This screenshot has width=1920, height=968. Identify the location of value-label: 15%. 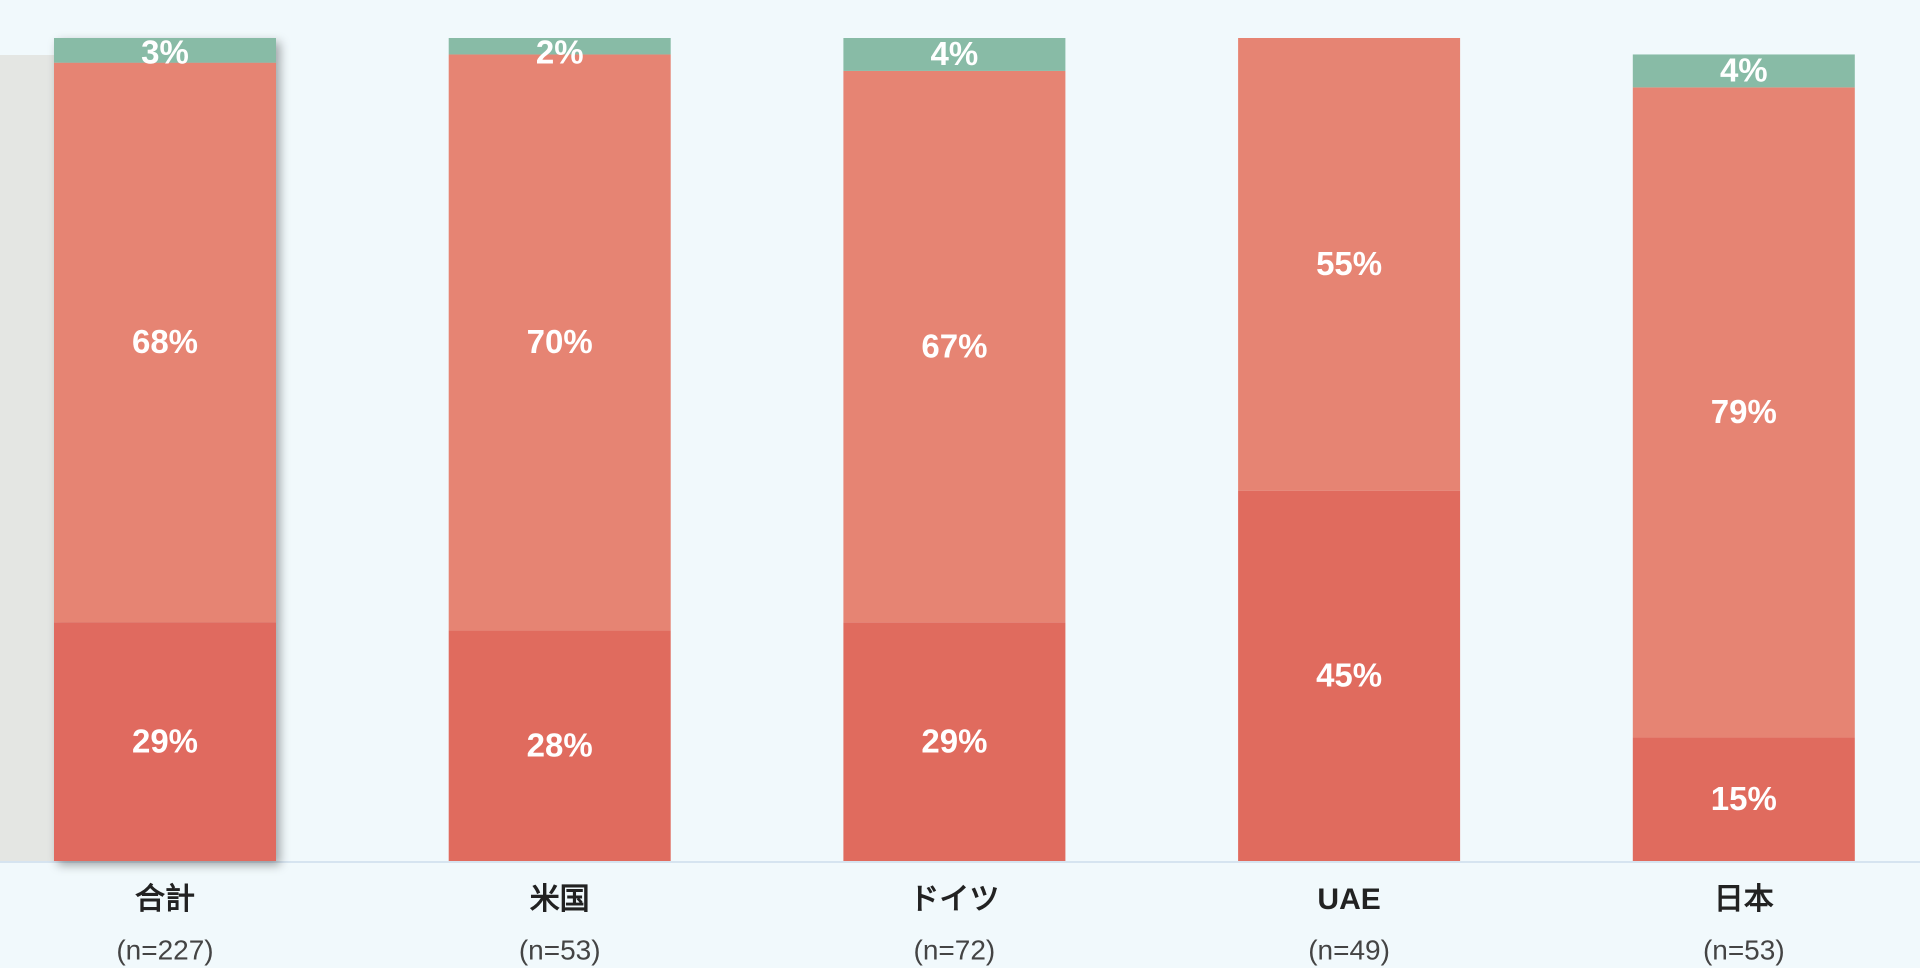
(1744, 798).